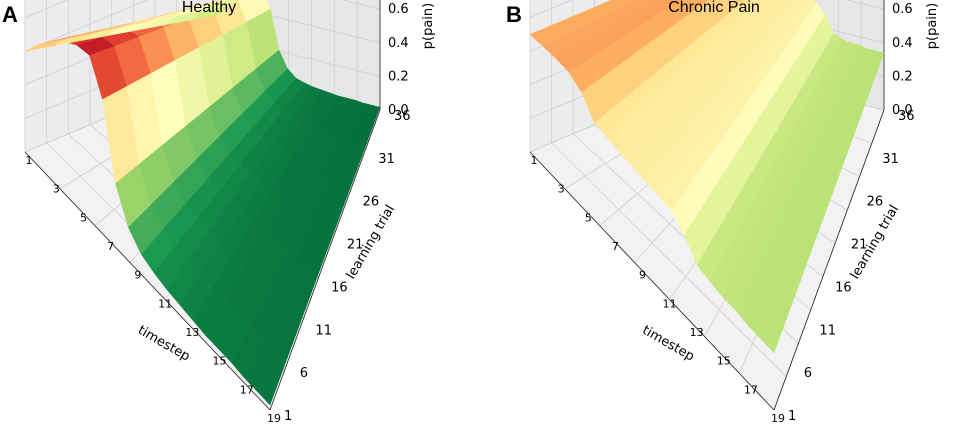 Image resolution: width=959 pixels, height=438 pixels. Describe the element at coordinates (669, 259) in the screenshot. I see `grid-line-x` at that location.